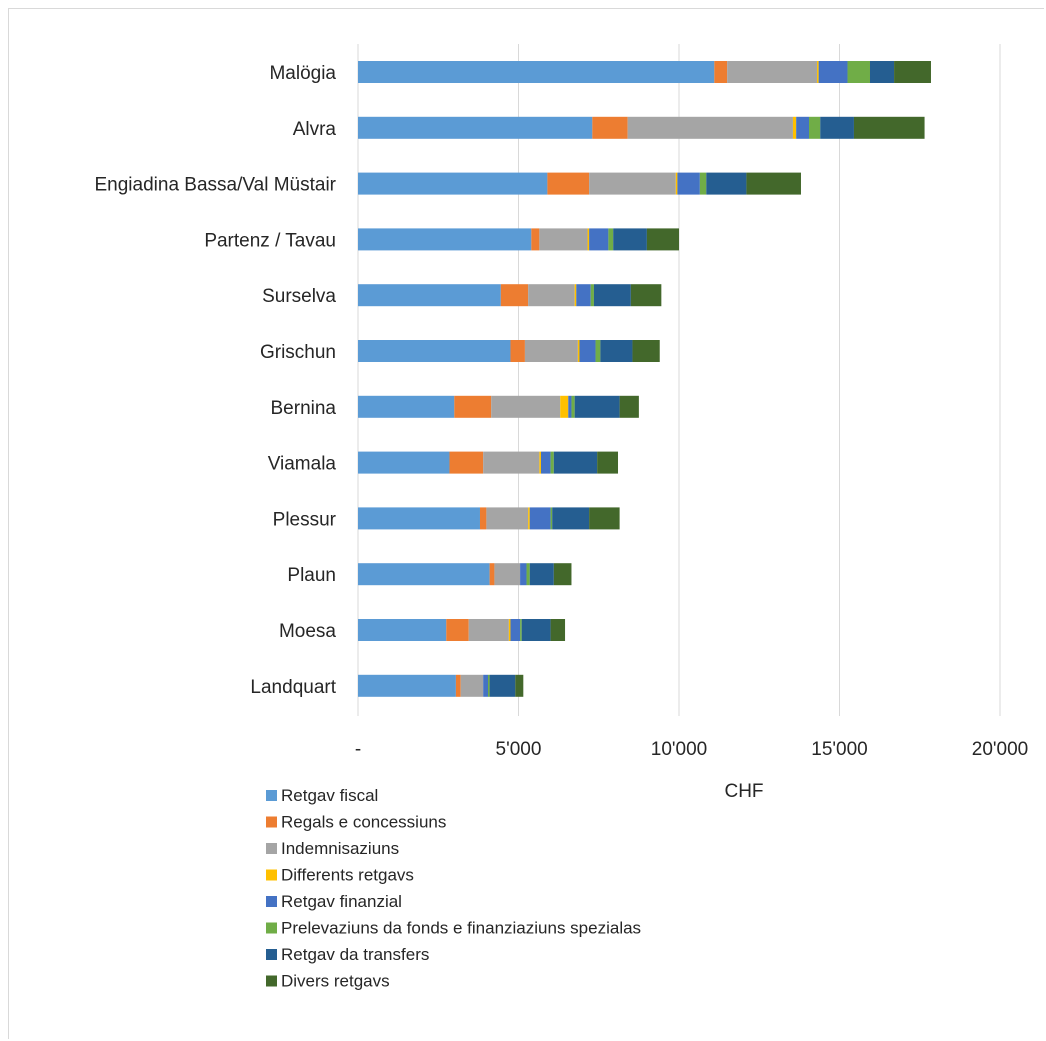 This screenshot has width=1046, height=1041. I want to click on x-tick-label: 15'000, so click(839, 749).